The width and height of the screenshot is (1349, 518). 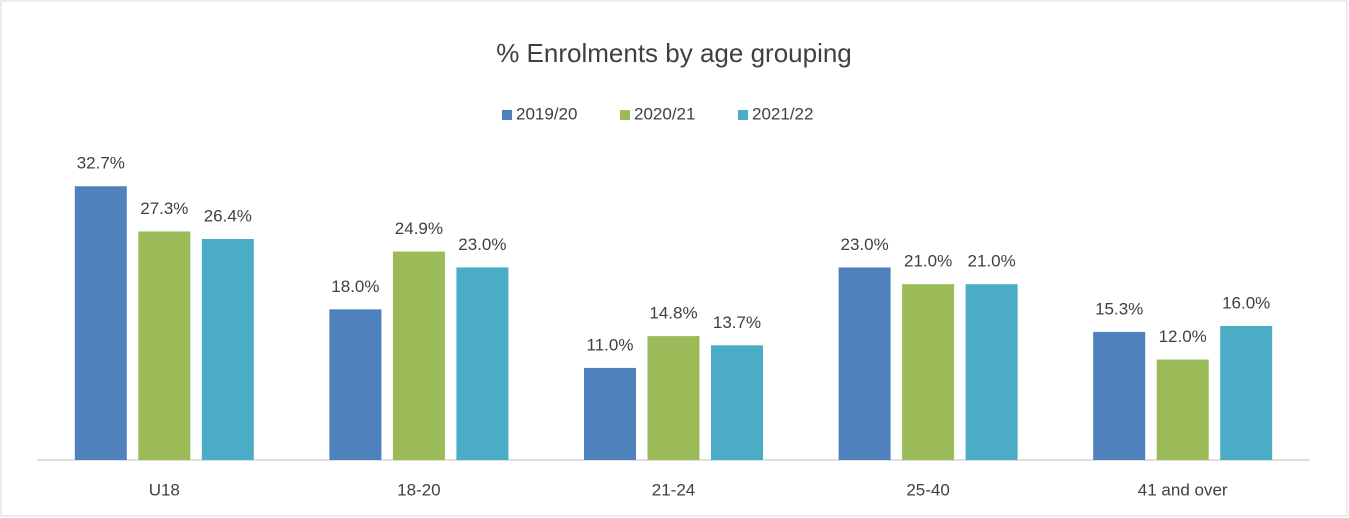 I want to click on legend-label: 2020/21, so click(x=664, y=113).